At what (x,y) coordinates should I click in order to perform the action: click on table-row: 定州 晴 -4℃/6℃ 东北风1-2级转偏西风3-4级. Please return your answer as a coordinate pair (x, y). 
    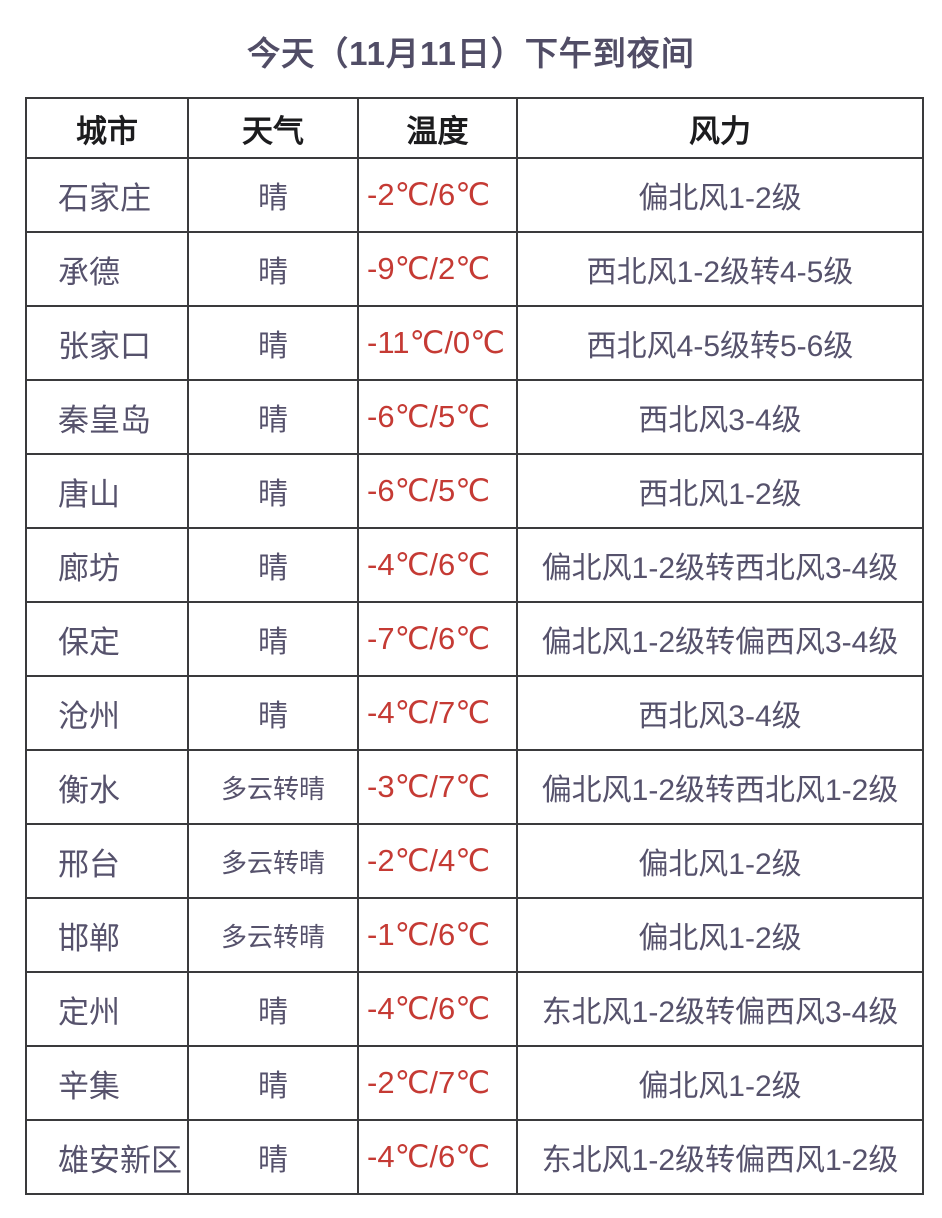
    Looking at the image, I should click on (474, 1009).